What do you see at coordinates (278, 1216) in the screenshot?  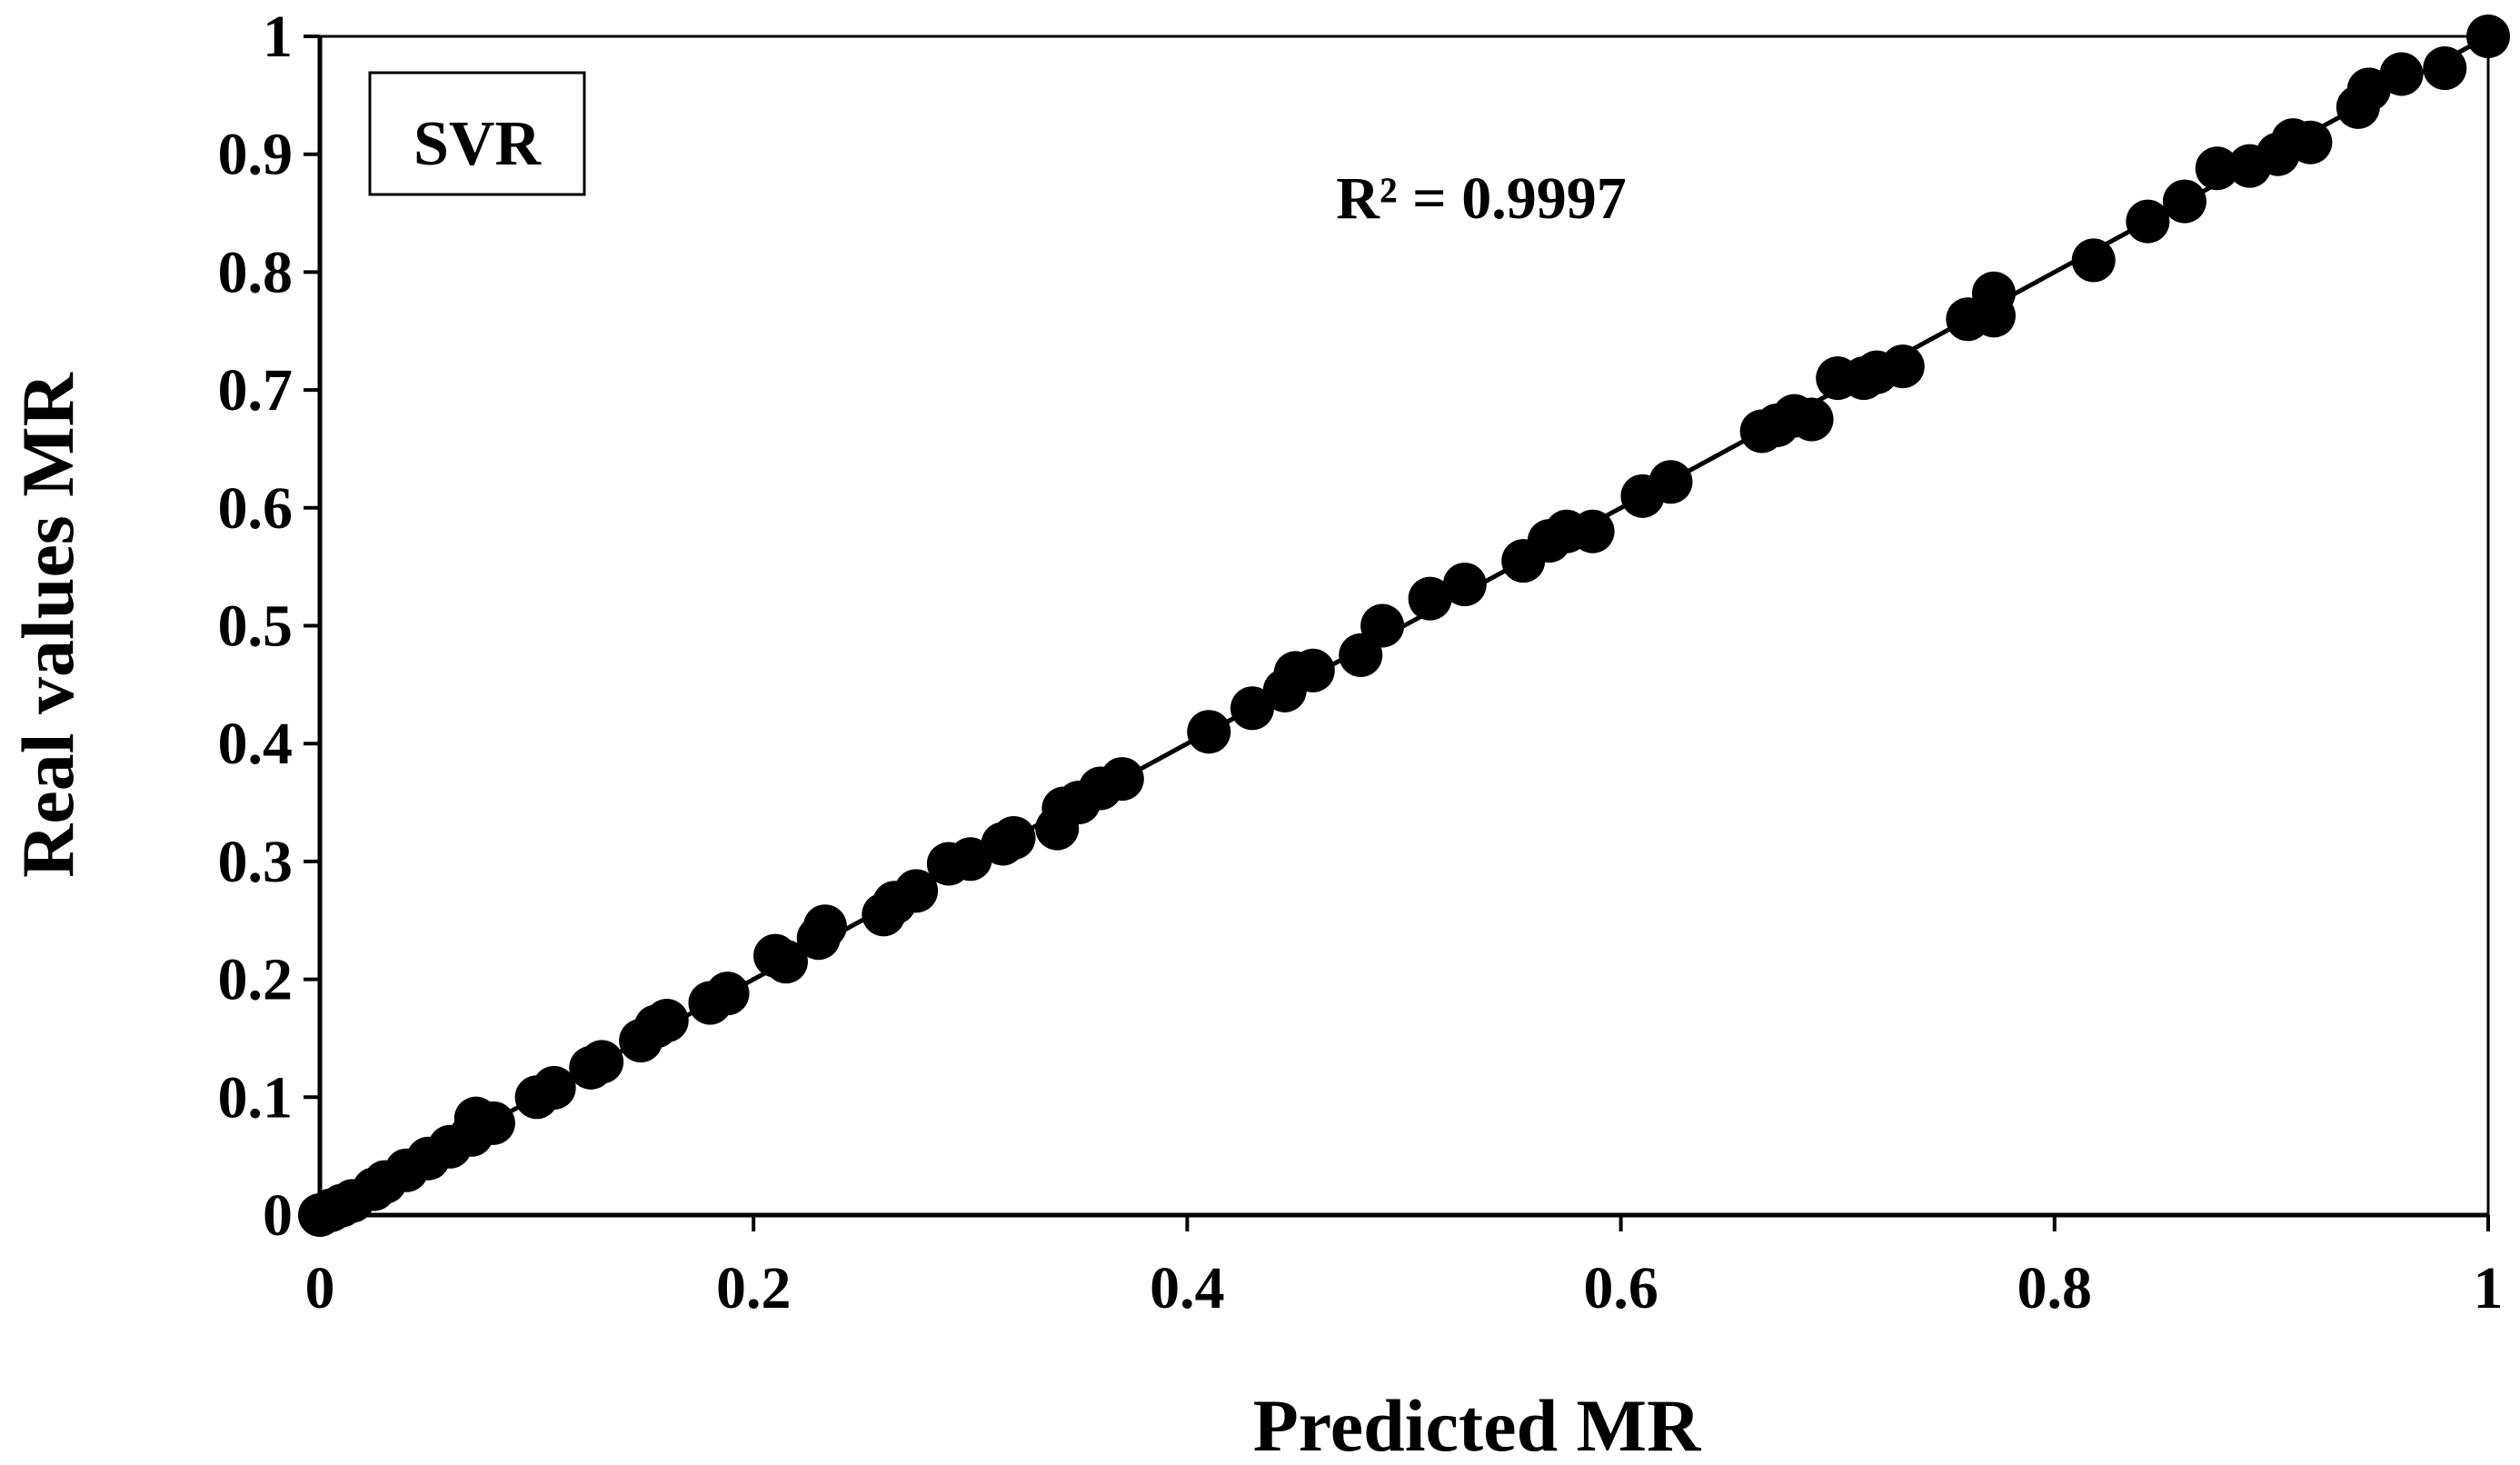 I see `y-tick-label: 0` at bounding box center [278, 1216].